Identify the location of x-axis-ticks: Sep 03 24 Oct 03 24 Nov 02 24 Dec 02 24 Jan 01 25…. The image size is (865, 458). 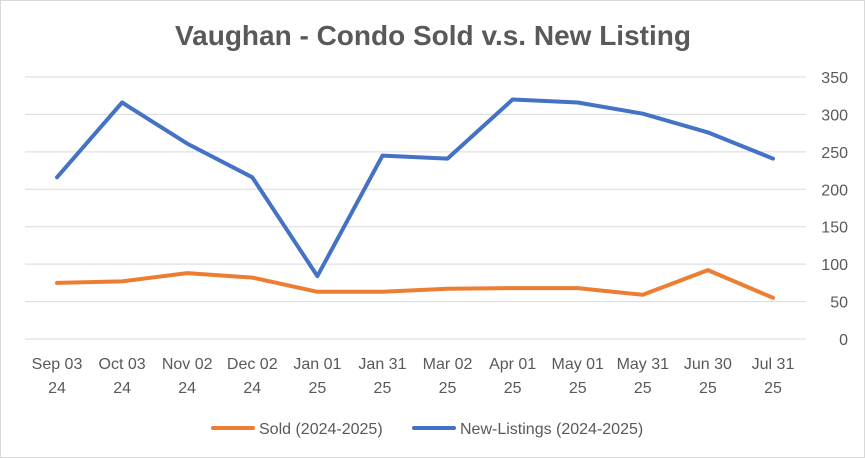
(413, 376).